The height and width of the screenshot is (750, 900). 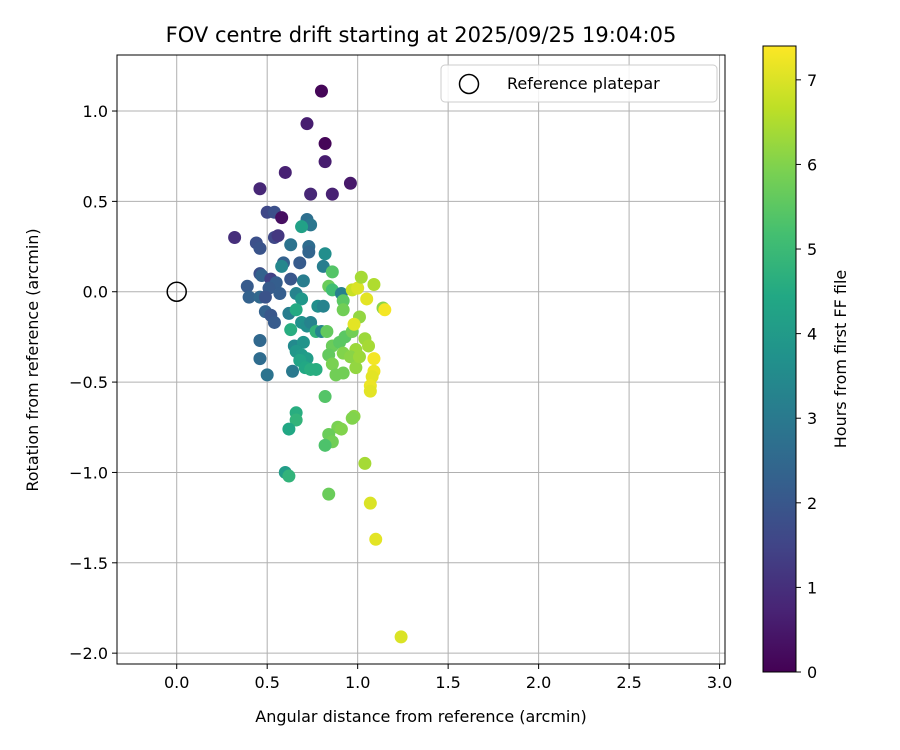 What do you see at coordinates (806, 376) in the screenshot?
I see `colorbar-ticks: 0 1 2 3 4 5 6 7` at bounding box center [806, 376].